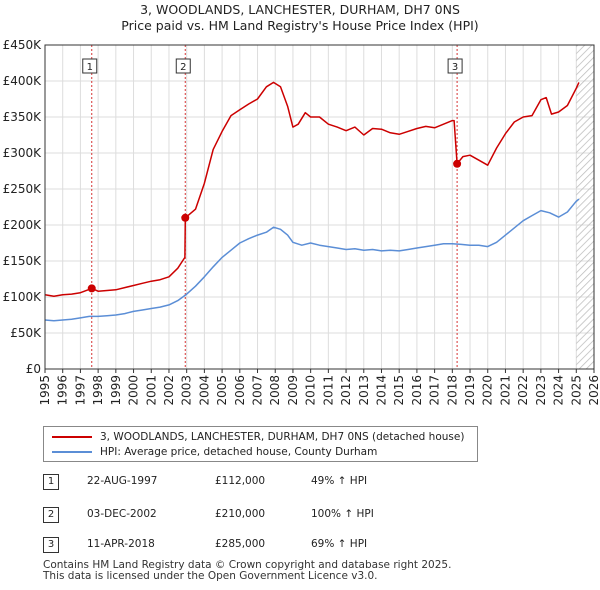  What do you see at coordinates (23, 45) in the screenshot?
I see `y-tick-label: £450K` at bounding box center [23, 45].